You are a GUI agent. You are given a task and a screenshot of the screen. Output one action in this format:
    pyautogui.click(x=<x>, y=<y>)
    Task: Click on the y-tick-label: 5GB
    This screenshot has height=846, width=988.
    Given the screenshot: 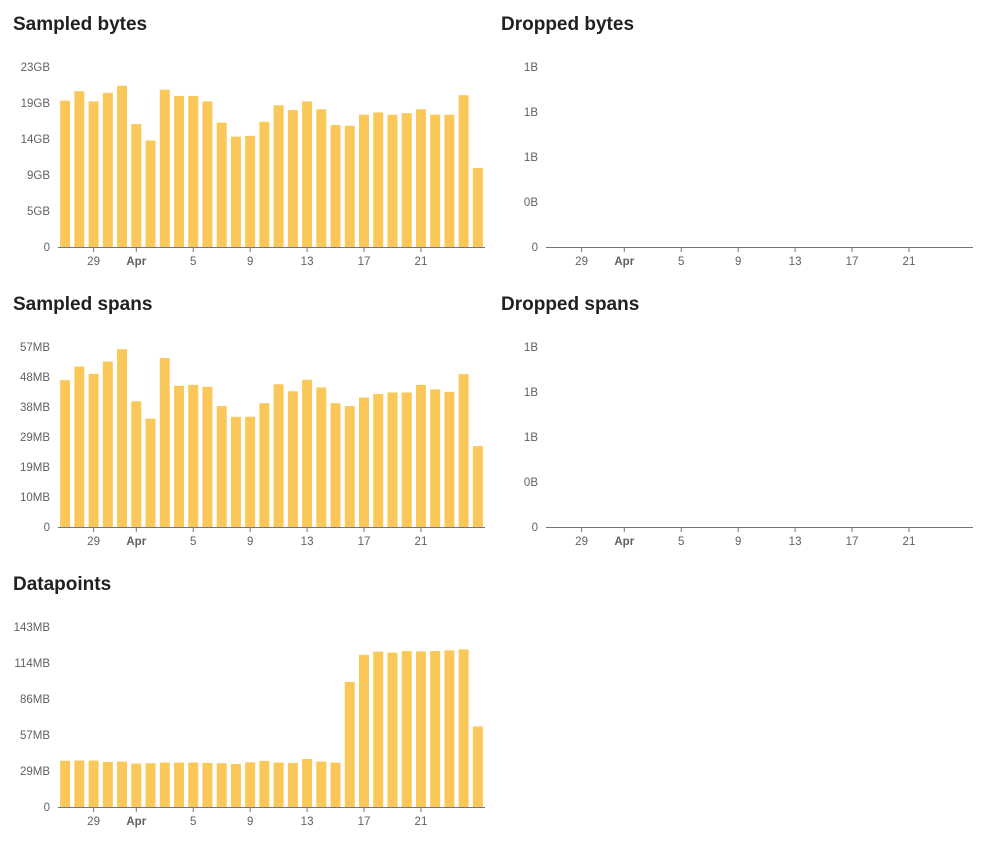 What is the action you would take?
    pyautogui.click(x=38, y=212)
    